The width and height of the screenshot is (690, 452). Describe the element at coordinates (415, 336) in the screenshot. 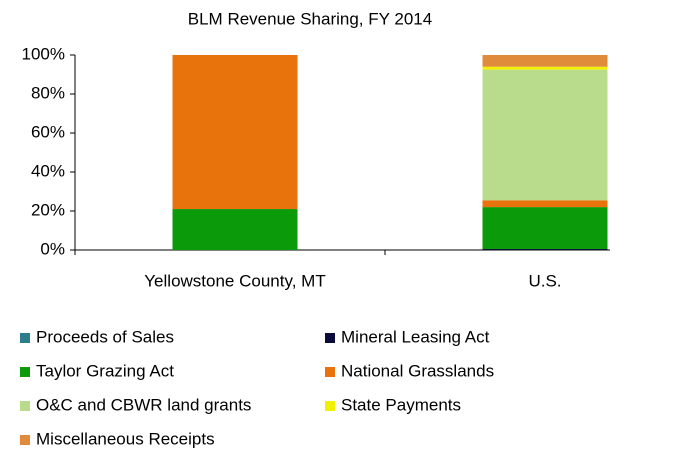

I see `legend-label: Mineral Leasing Act` at that location.